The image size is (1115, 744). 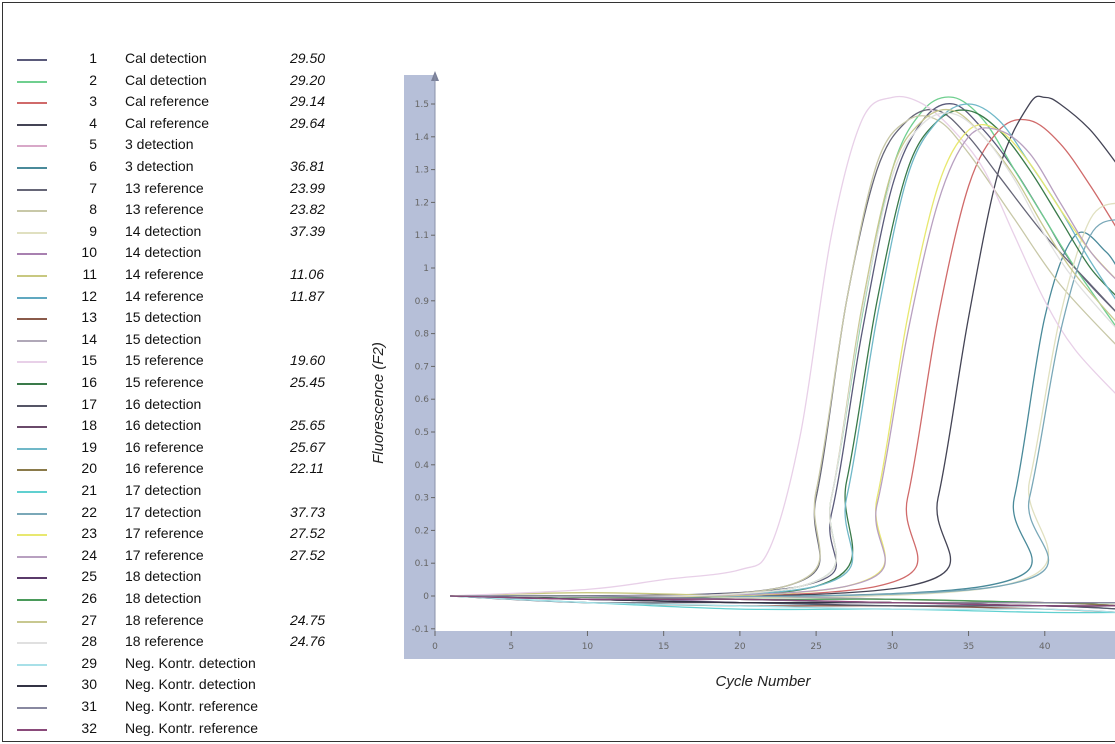 I want to click on legend-item: 24 17 reference 27.52, so click(x=183, y=554).